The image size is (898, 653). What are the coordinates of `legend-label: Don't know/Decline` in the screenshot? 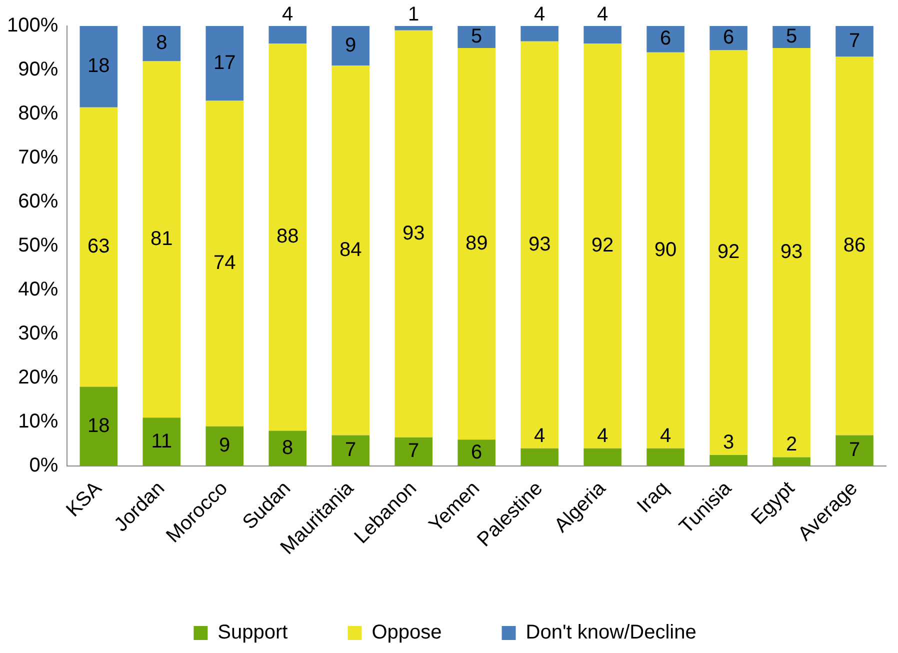 It's located at (611, 633).